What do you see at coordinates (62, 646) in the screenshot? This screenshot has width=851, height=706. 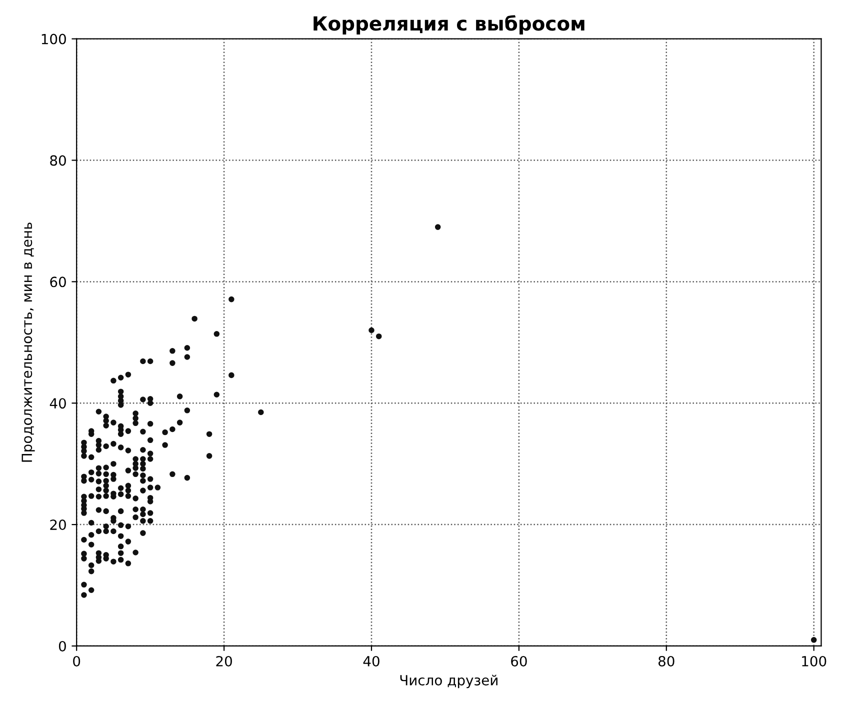 I see `y-tick-label: 0` at bounding box center [62, 646].